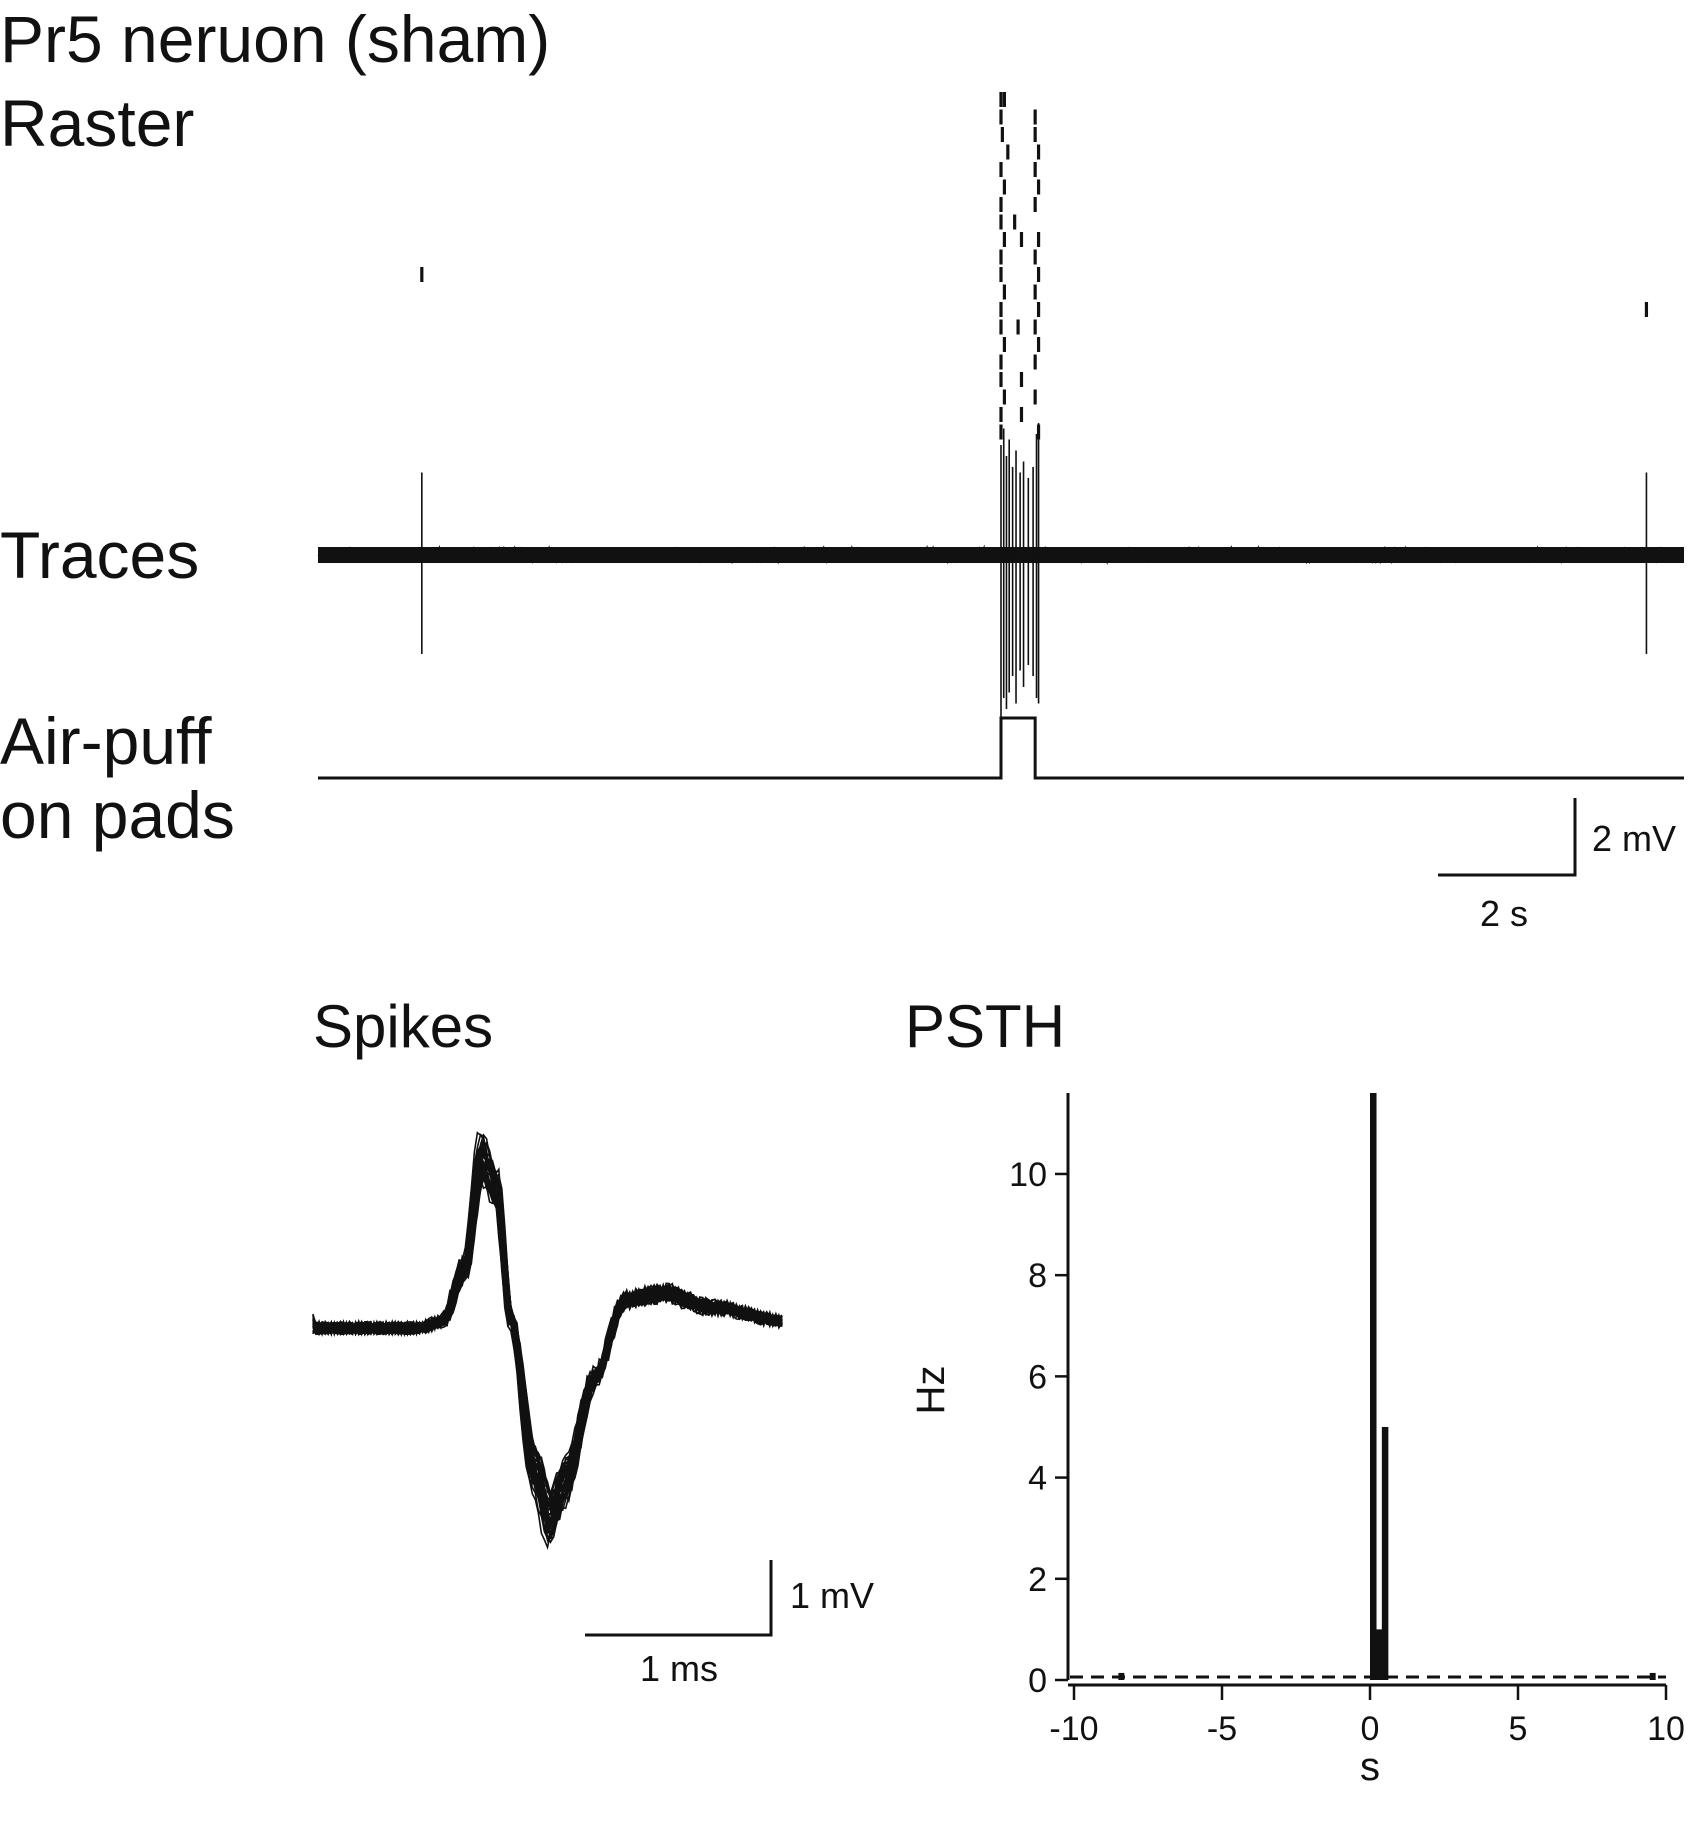 The width and height of the screenshot is (1690, 1821). I want to click on psth-x-label: s, so click(1370, 1767).